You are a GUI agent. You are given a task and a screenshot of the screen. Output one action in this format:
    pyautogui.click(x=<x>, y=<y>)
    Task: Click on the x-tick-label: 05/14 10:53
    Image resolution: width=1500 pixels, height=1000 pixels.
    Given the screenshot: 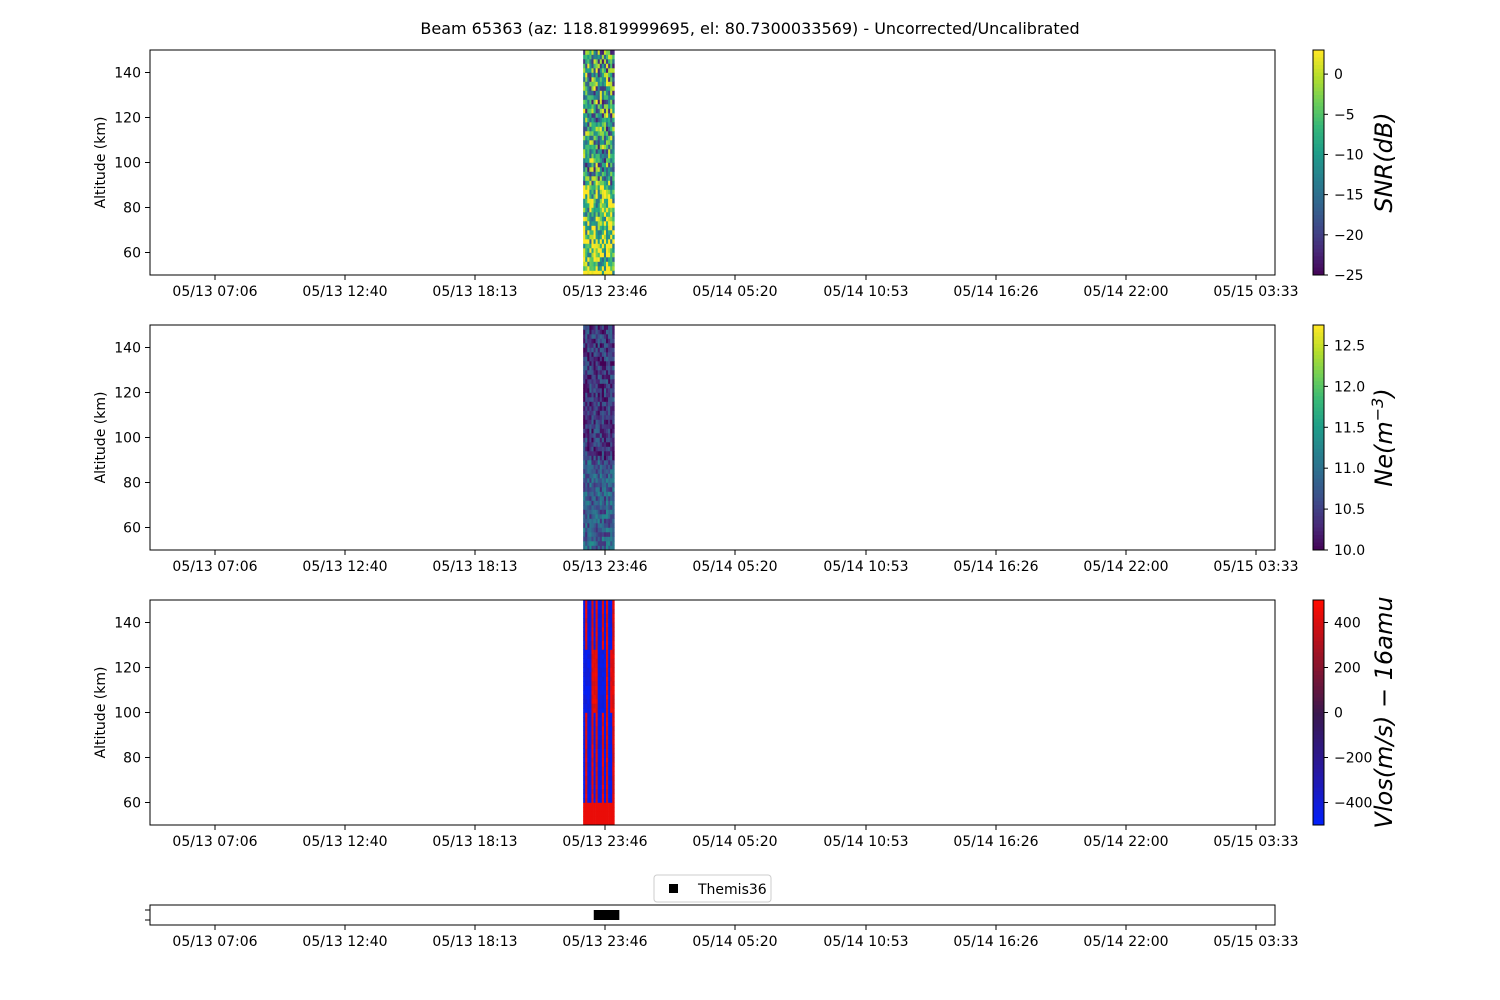 What is the action you would take?
    pyautogui.click(x=865, y=842)
    